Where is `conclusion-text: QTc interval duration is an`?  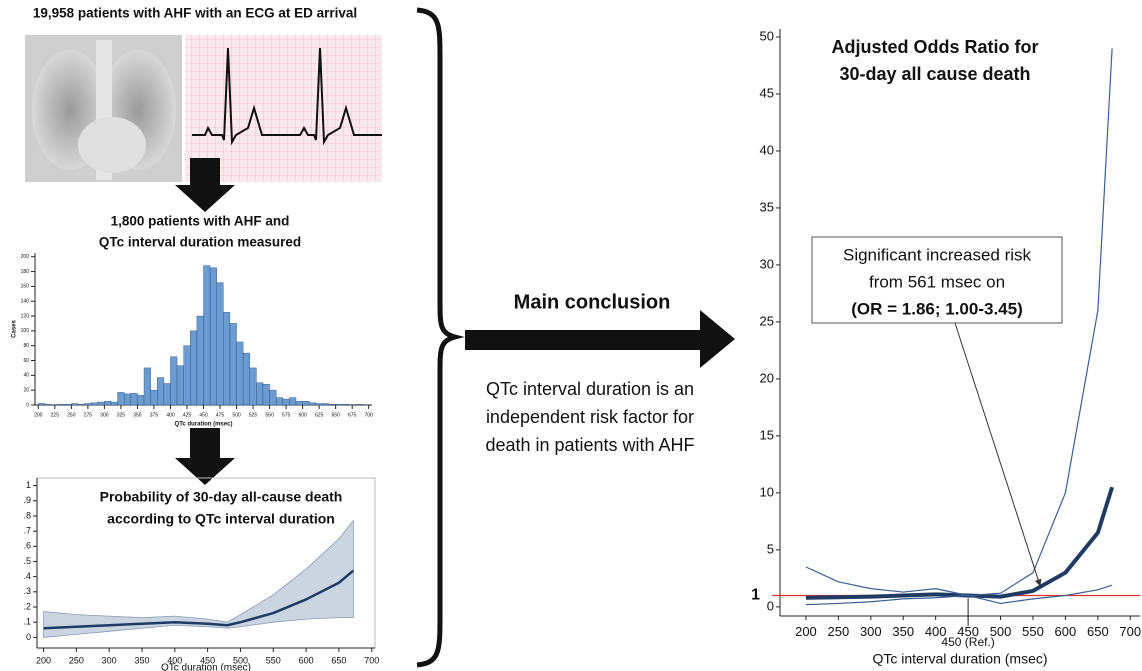
conclusion-text: QTc interval duration is an is located at coordinates (590, 389).